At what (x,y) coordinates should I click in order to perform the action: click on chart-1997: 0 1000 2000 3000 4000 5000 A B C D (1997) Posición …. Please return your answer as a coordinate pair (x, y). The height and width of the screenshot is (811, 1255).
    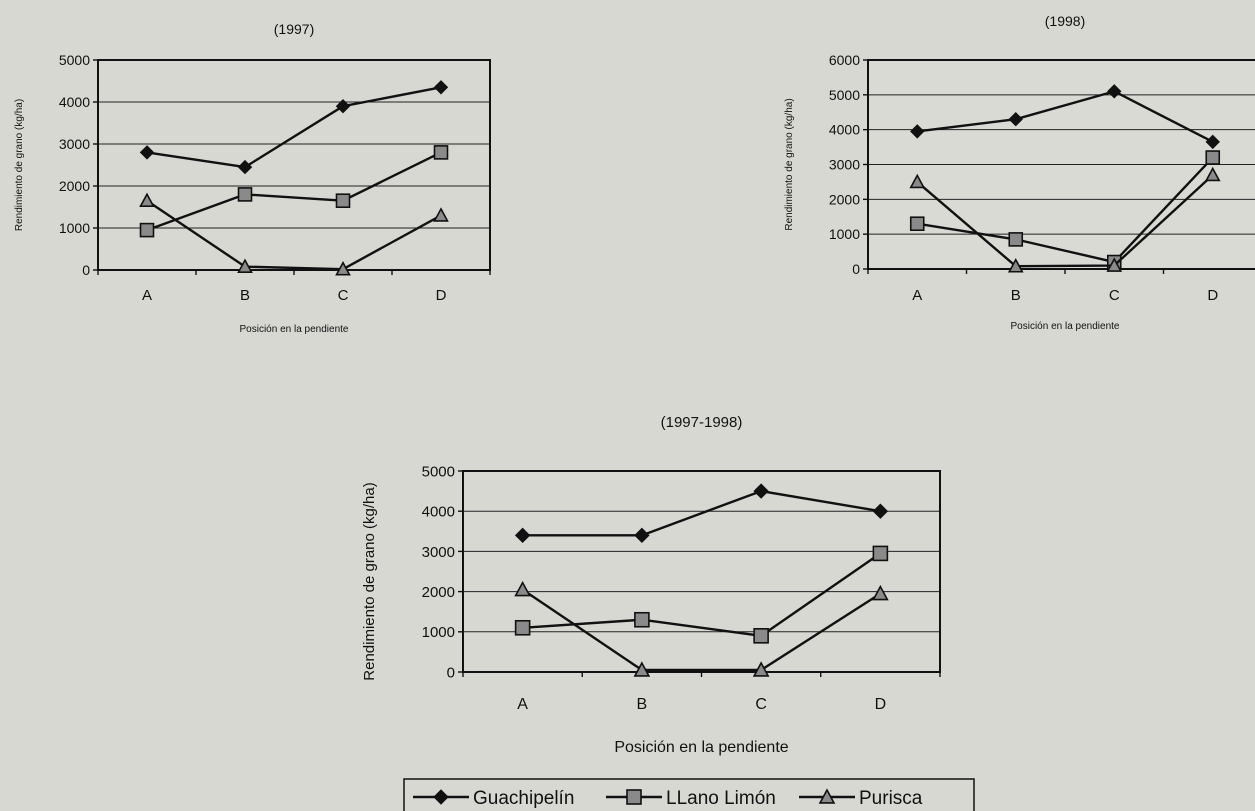
    Looking at the image, I should click on (252, 178).